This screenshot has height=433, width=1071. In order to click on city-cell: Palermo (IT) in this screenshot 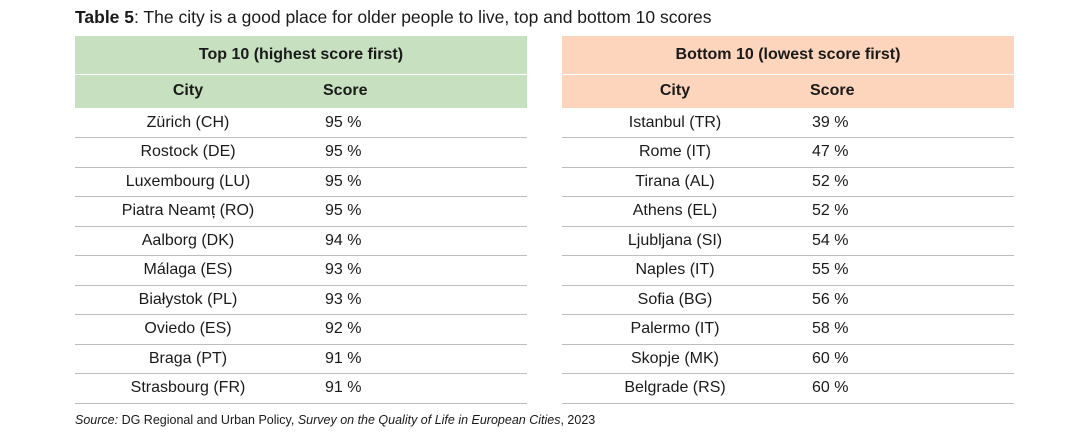, I will do `click(675, 329)`.